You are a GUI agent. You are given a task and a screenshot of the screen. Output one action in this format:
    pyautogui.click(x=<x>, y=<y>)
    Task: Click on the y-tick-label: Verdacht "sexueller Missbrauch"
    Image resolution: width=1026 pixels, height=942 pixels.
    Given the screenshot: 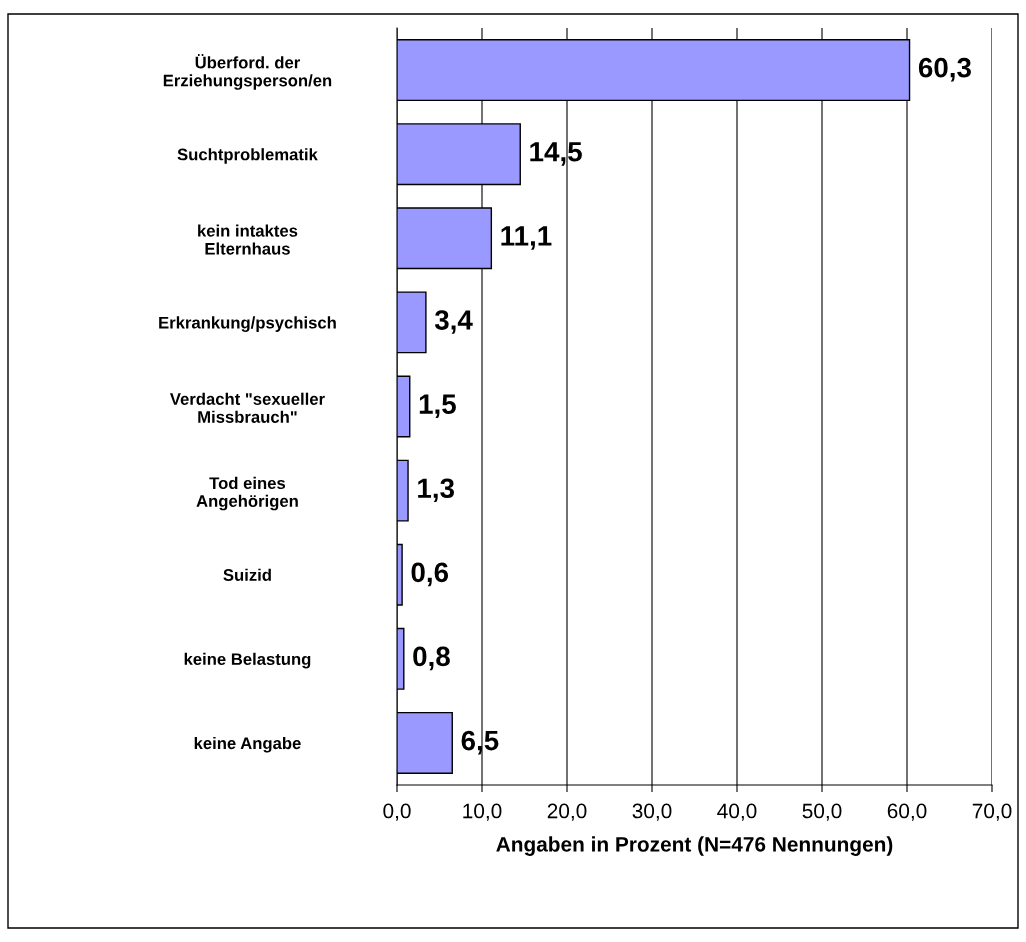 What is the action you would take?
    pyautogui.click(x=247, y=407)
    